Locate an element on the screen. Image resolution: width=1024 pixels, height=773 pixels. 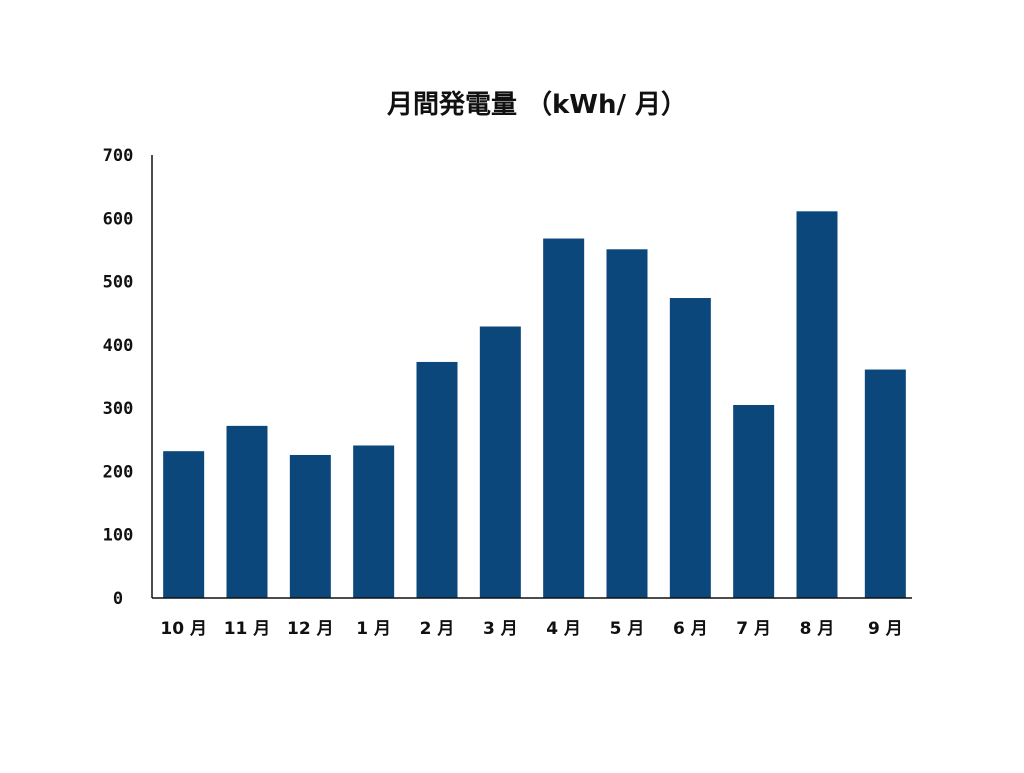
x-tick-label: 1 月 is located at coordinates (373, 629).